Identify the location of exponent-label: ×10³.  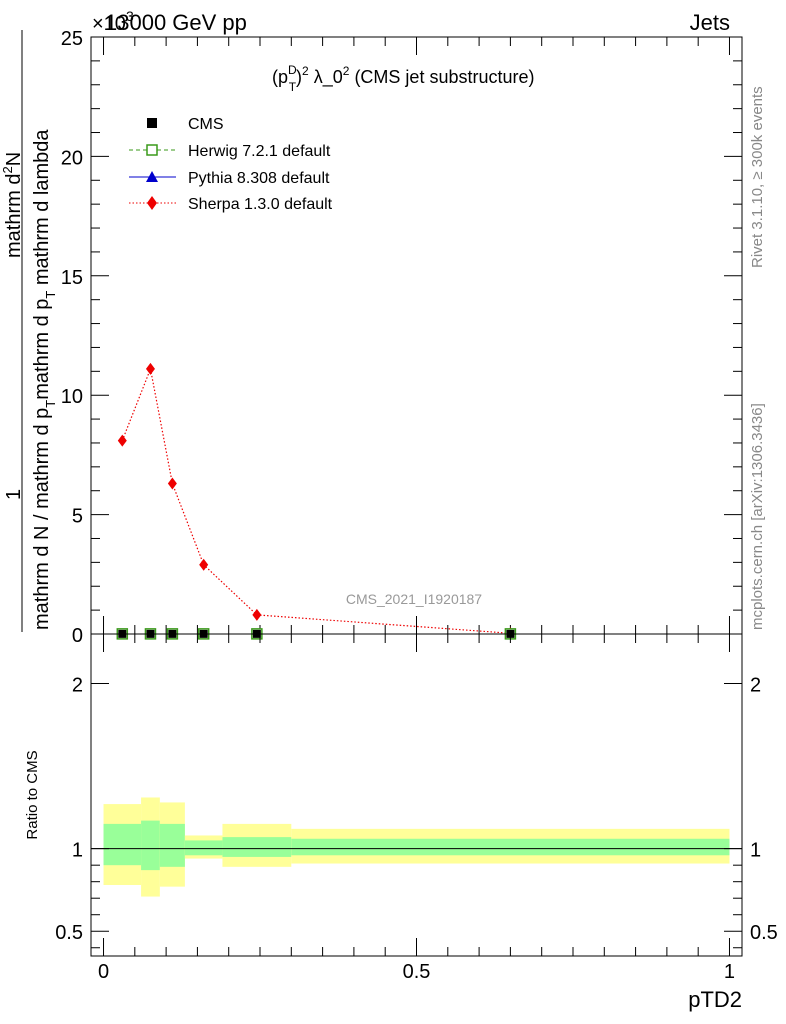
(113, 21).